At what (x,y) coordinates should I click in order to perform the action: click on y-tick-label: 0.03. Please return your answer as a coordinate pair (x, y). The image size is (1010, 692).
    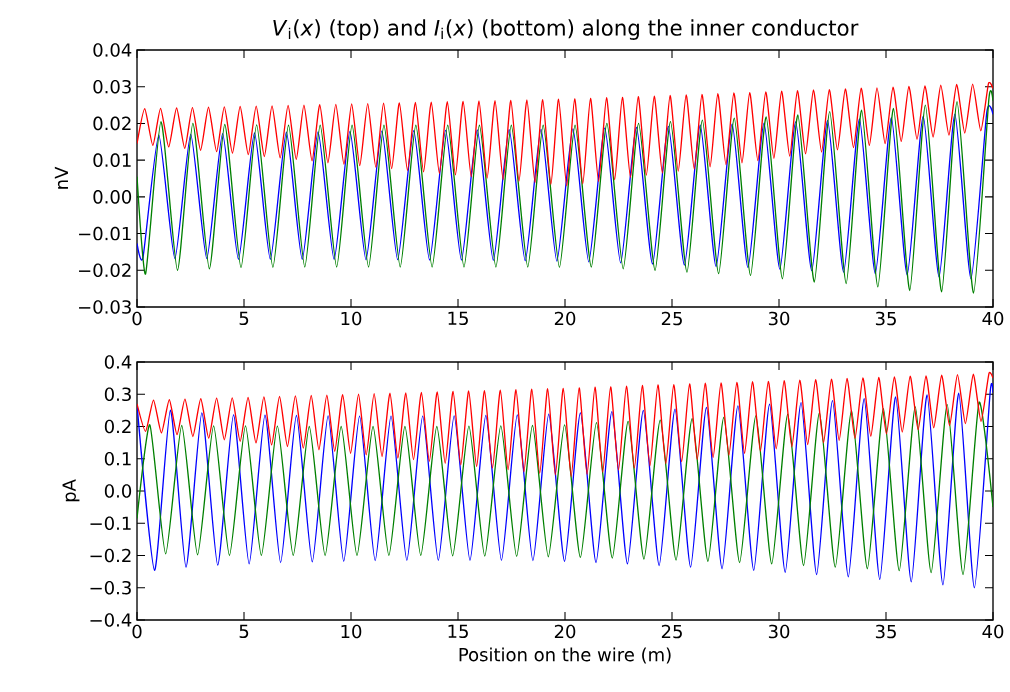
    Looking at the image, I should click on (112, 86).